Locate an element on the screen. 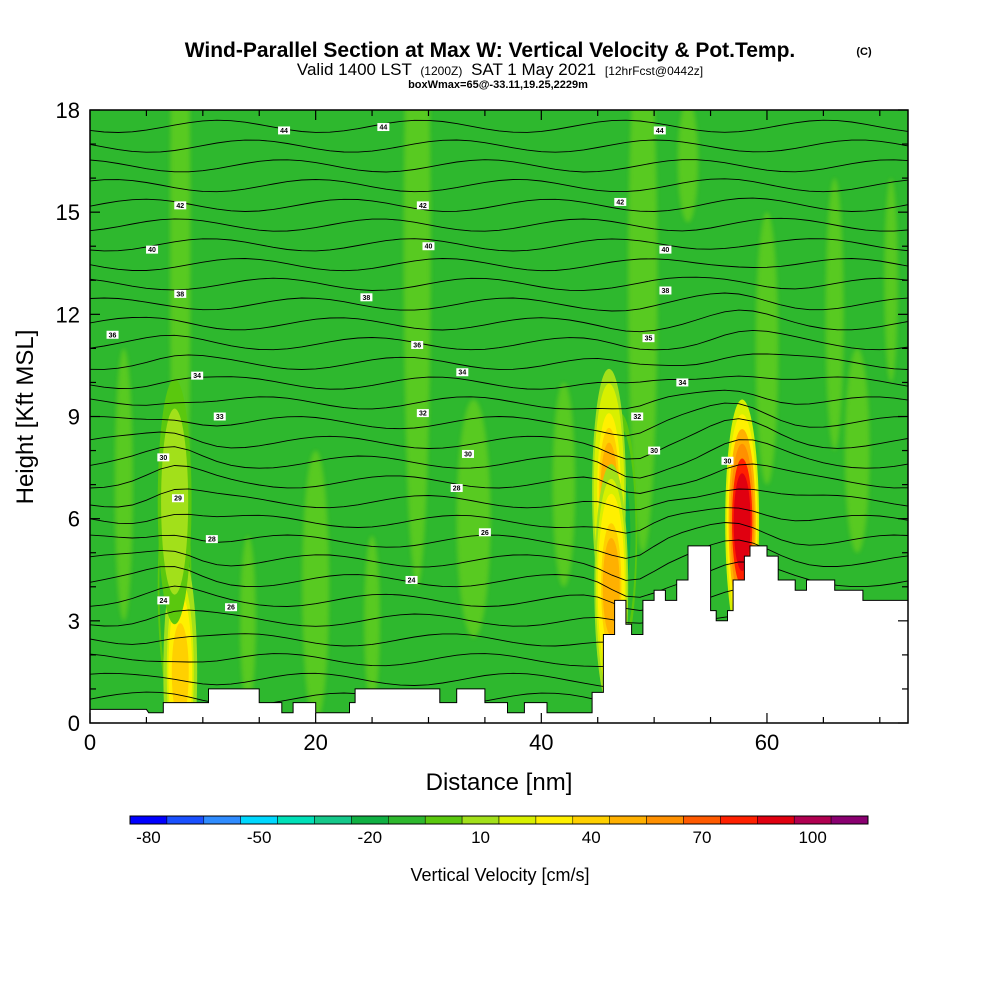 Image resolution: width=1000 pixels, height=1000 pixels. theta-label-7: 40 is located at coordinates (428, 246).